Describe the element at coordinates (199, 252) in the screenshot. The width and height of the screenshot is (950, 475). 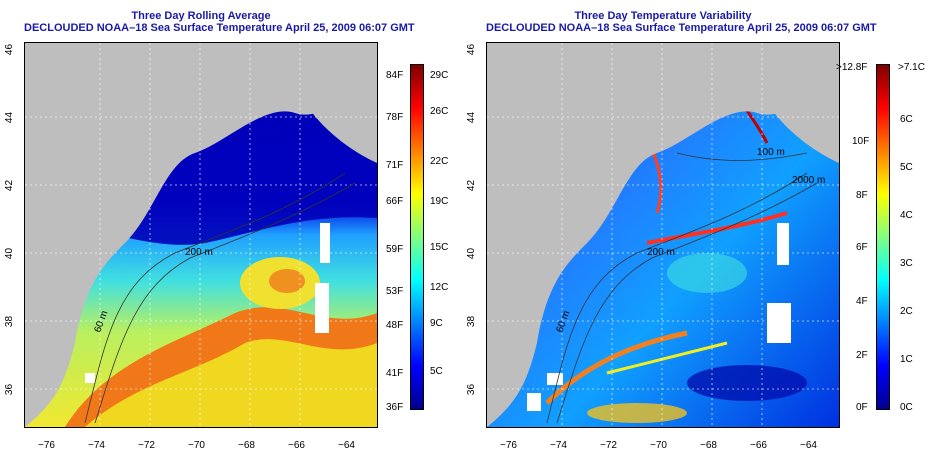
I see `left-depth-200m: 200 m` at that location.